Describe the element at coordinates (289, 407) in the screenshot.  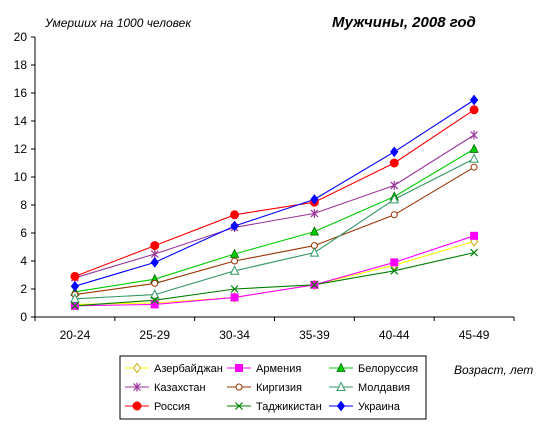
I see `legend-label-7: Таджикистан` at that location.